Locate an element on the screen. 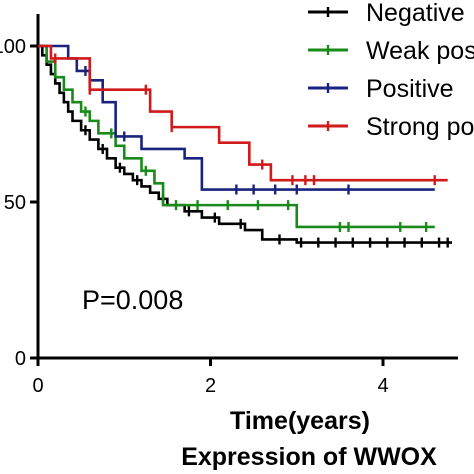 The width and height of the screenshot is (474, 474). x-tick-label: 4 is located at coordinates (382, 386).